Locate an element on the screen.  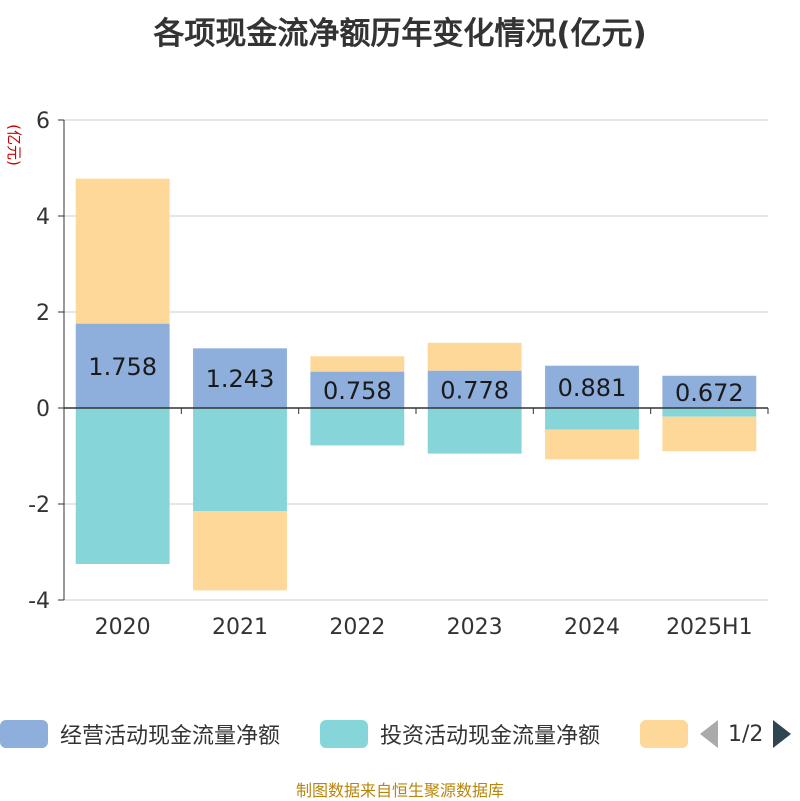
y-tick-label: 2 is located at coordinates (43, 313).